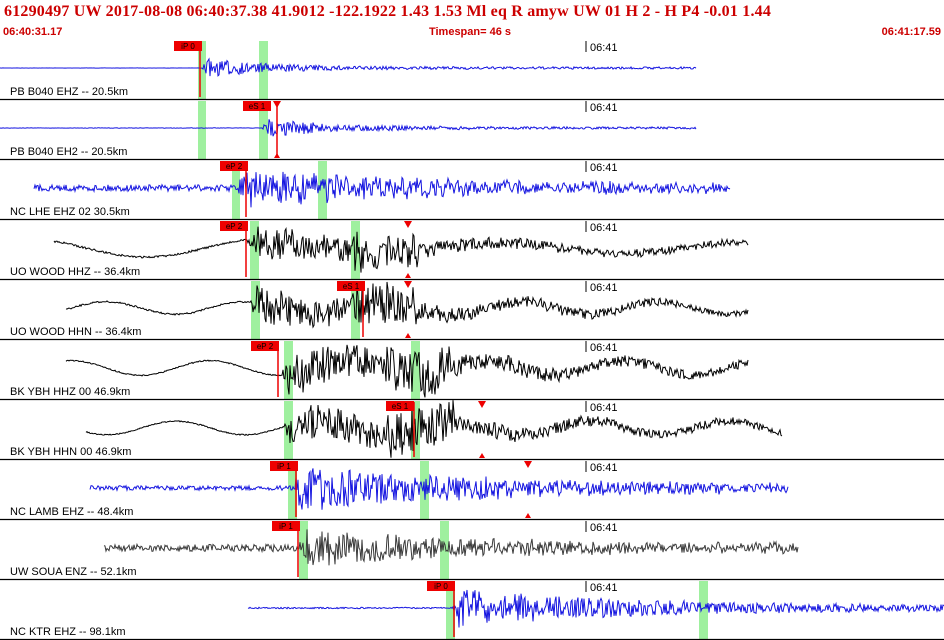 The width and height of the screenshot is (944, 640). Describe the element at coordinates (70, 392) in the screenshot. I see `channel-label: BK YBH HHZ 00 46.9km` at that location.